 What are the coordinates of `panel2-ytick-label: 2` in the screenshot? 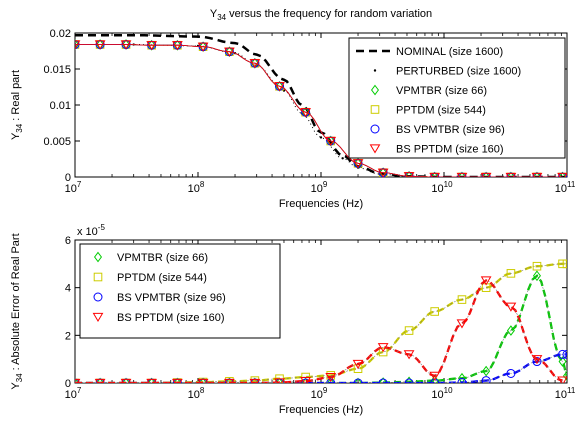 It's located at (68, 336).